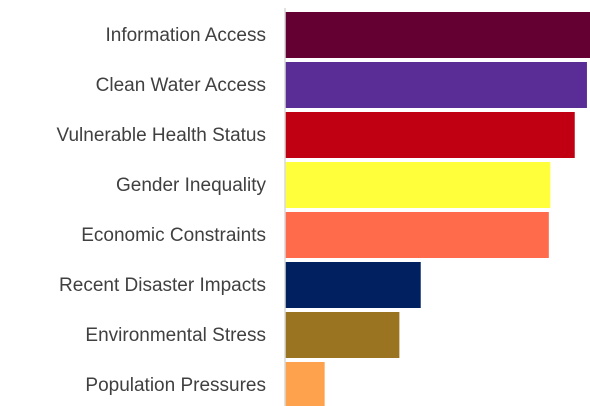 The height and width of the screenshot is (406, 590). Describe the element at coordinates (417, 235) in the screenshot. I see `bar-economic-constraints` at that location.